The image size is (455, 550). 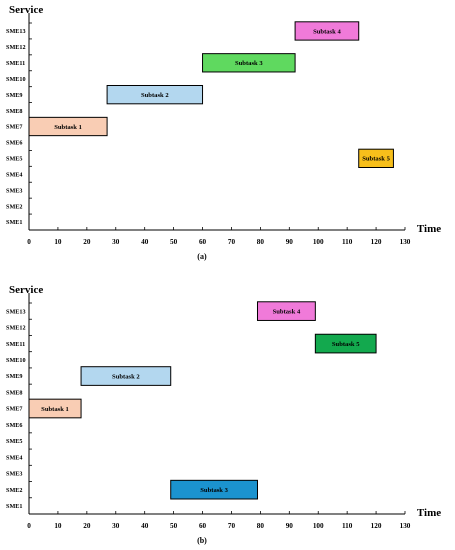 What do you see at coordinates (202, 256) in the screenshot?
I see `panel-caption: (a)` at bounding box center [202, 256].